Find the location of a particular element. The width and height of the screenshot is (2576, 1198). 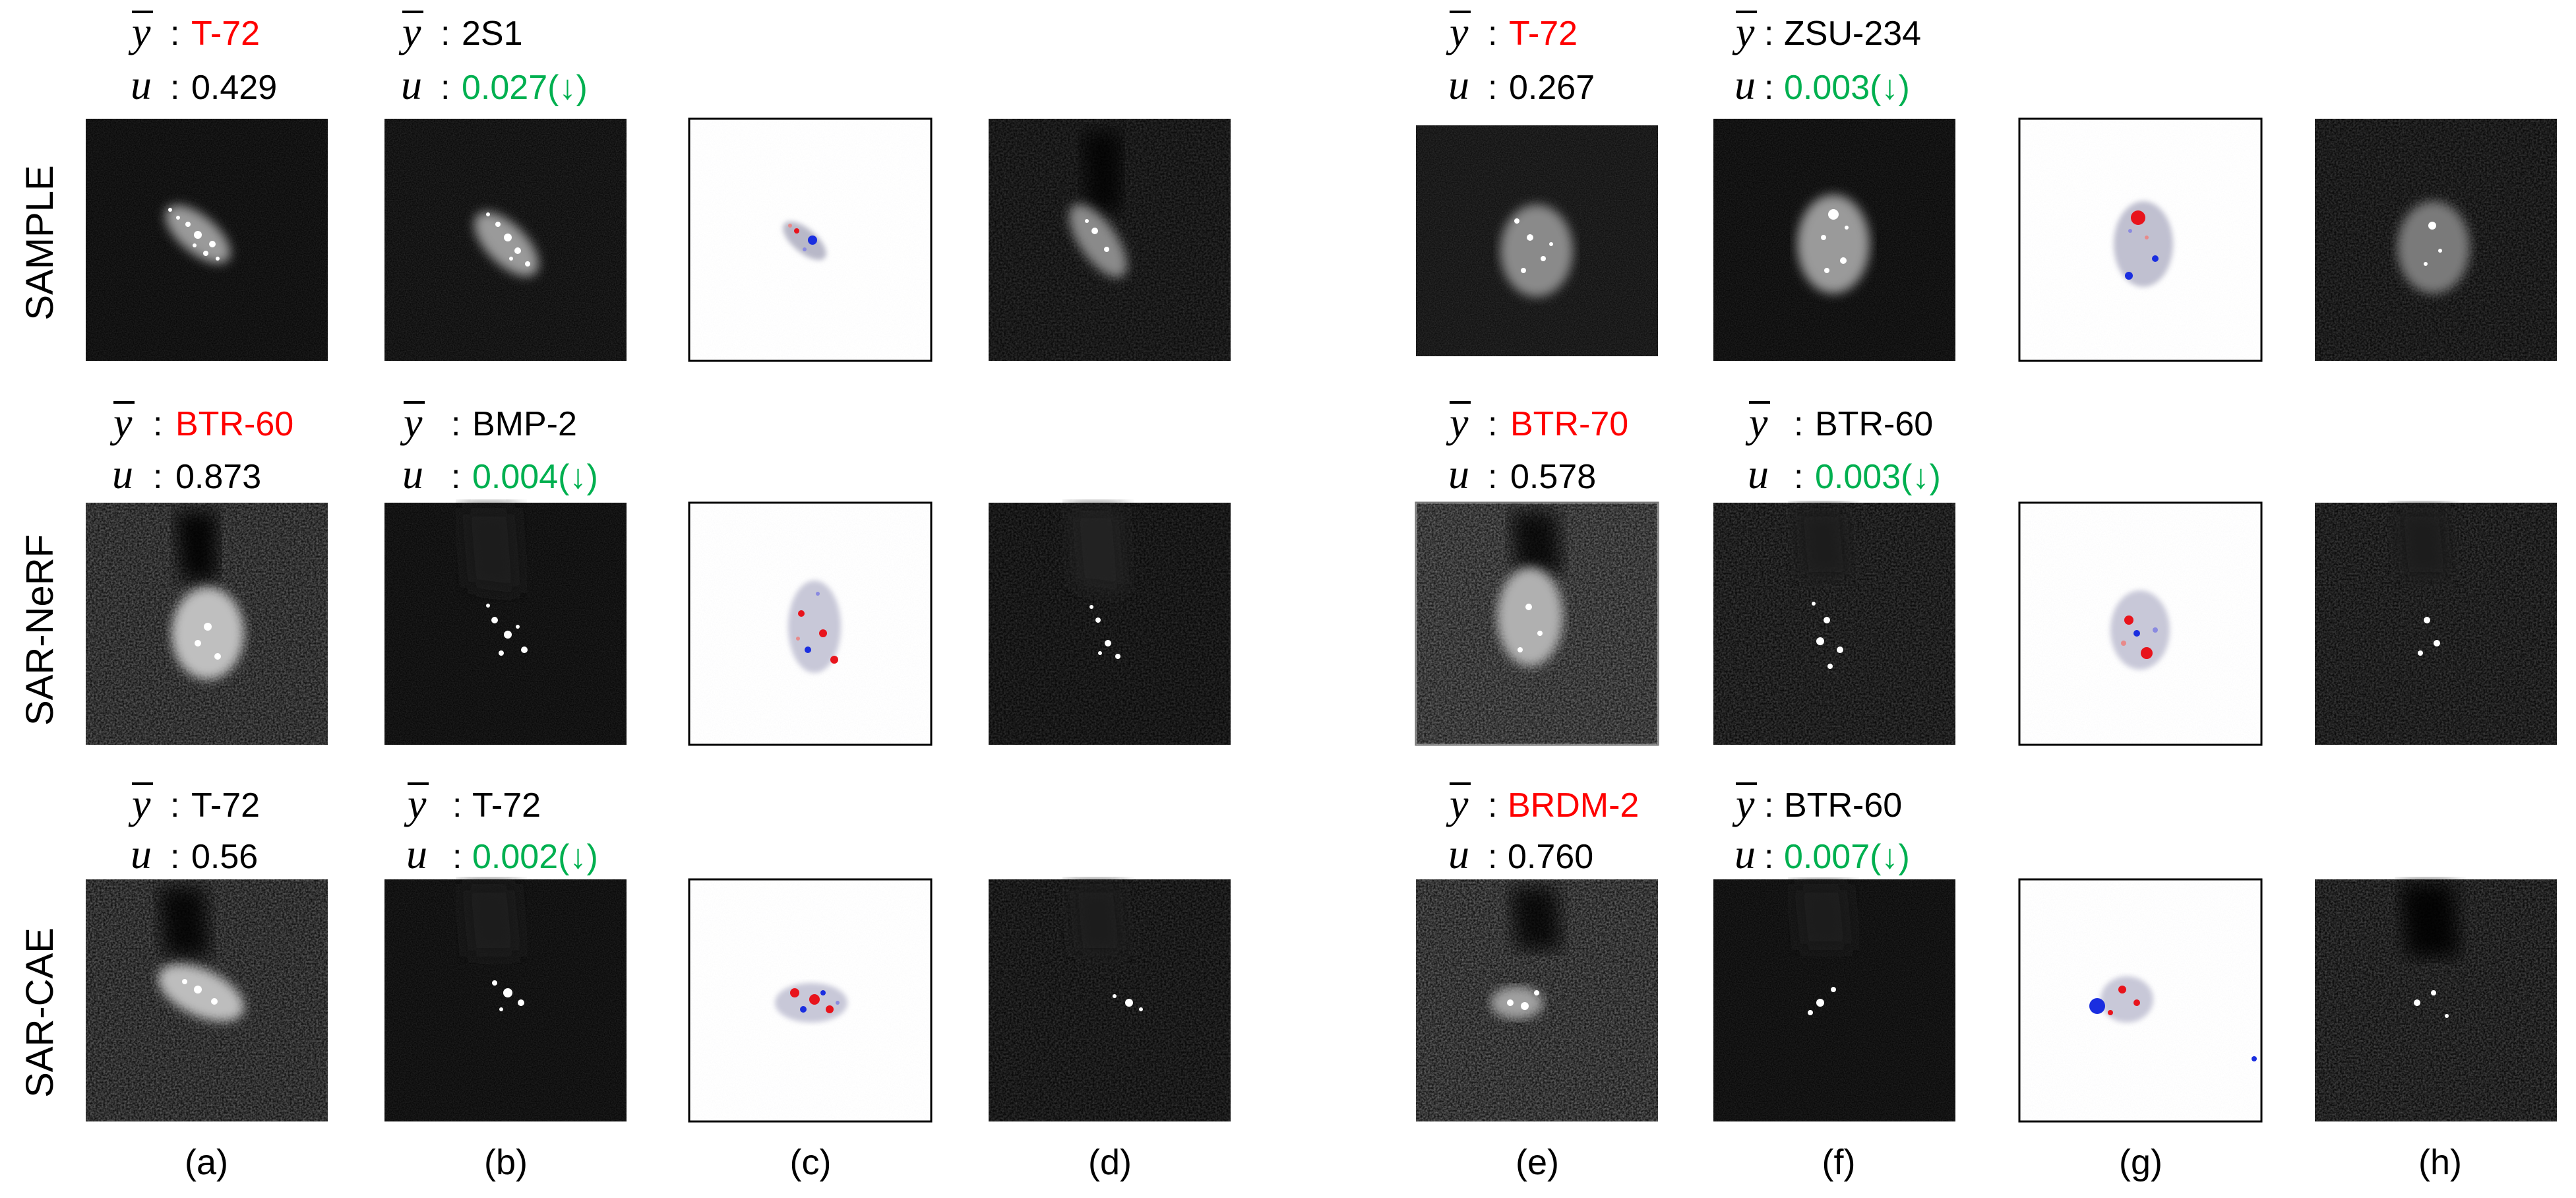

panel-sample-d is located at coordinates (1110, 240).